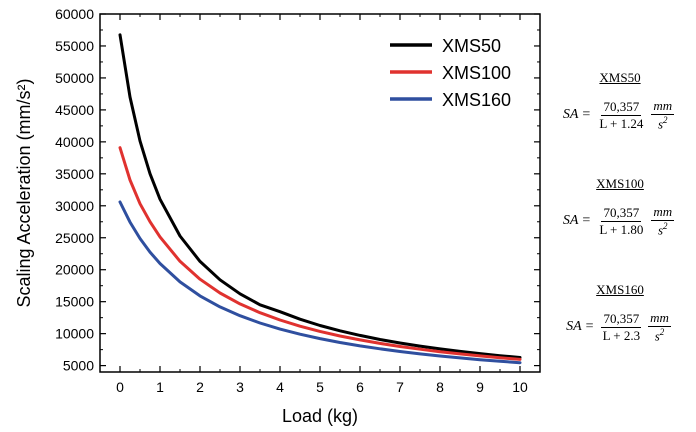  Describe the element at coordinates (74, 14) in the screenshot. I see `y-tick-label: 60000` at that location.